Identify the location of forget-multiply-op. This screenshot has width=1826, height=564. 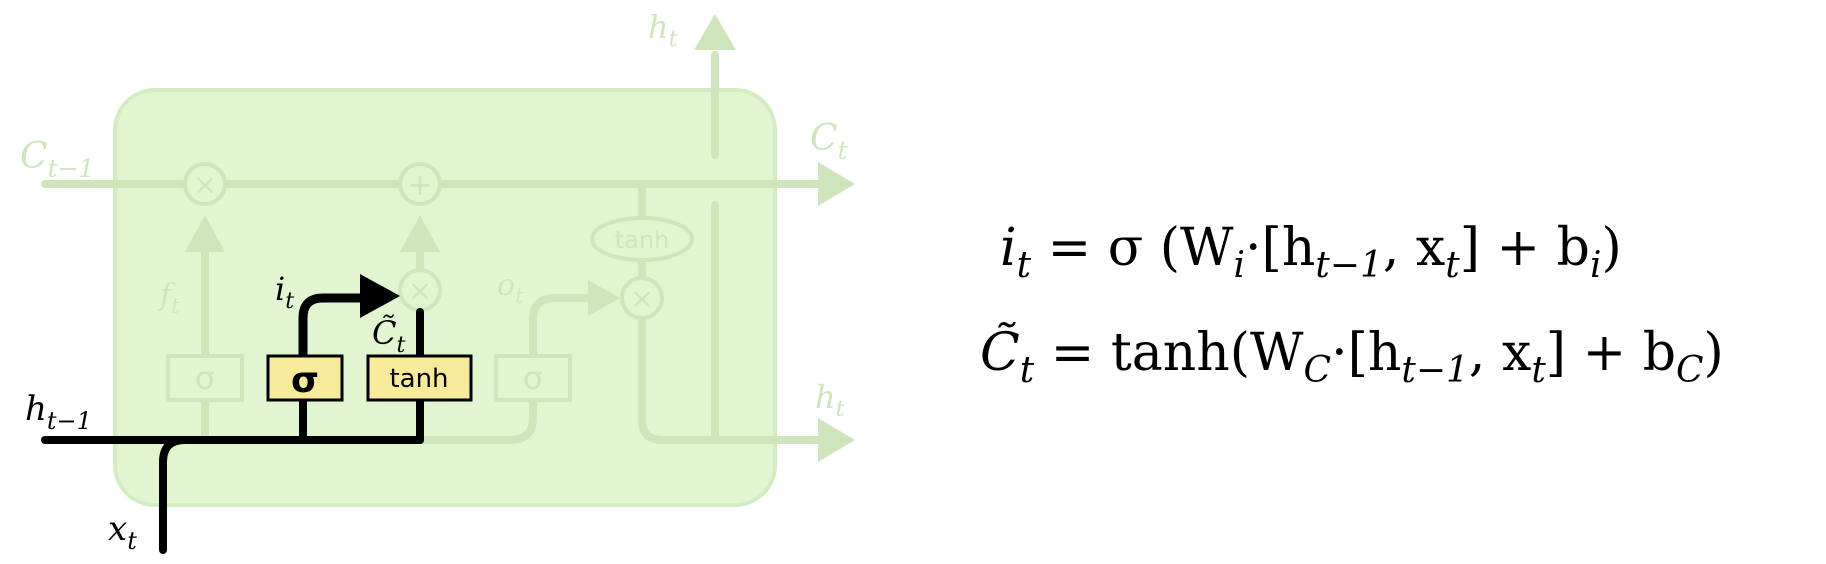
(205, 184).